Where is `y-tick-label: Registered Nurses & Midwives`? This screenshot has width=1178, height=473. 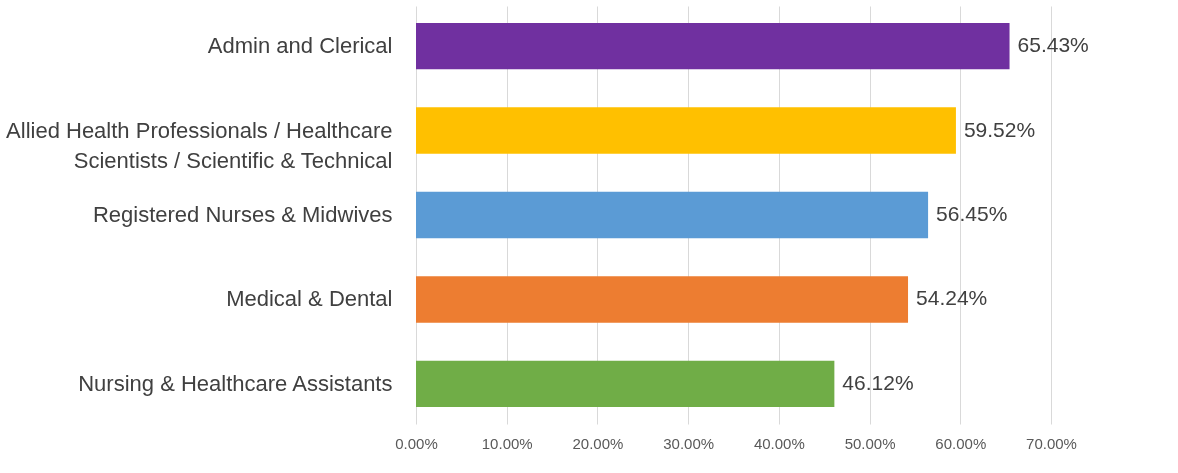 y-tick-label: Registered Nurses & Midwives is located at coordinates (242, 214).